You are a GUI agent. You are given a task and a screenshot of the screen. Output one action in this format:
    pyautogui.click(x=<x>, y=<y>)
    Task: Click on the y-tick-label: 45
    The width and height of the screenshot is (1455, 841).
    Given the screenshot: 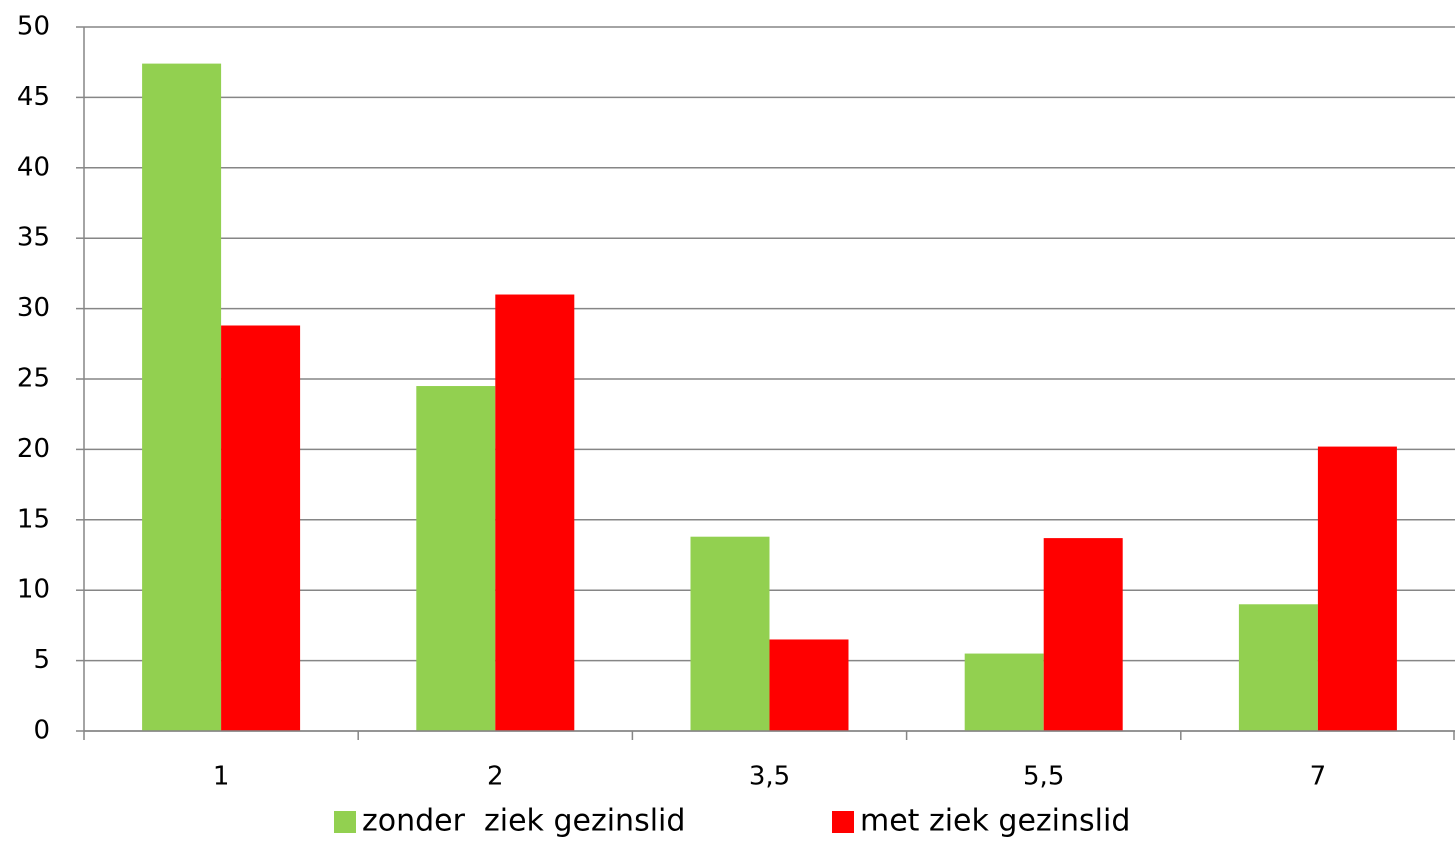 What is the action you would take?
    pyautogui.click(x=33, y=97)
    